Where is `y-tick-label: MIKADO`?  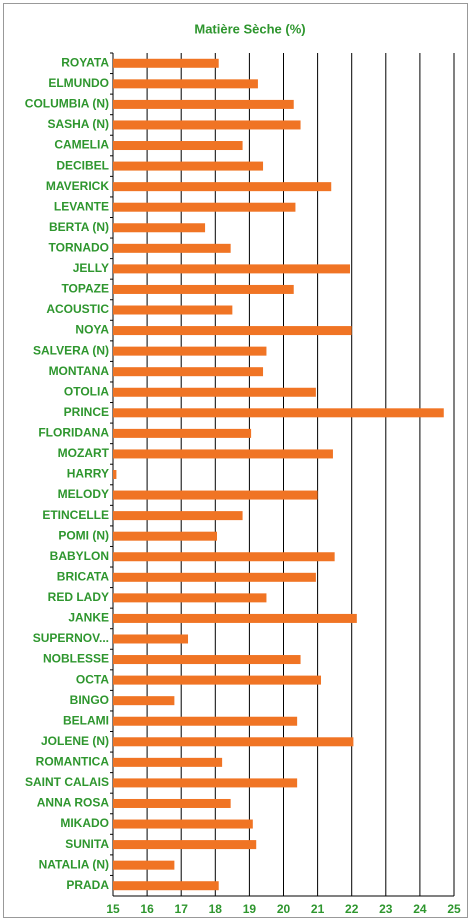 y-tick-label: MIKADO is located at coordinates (84, 823).